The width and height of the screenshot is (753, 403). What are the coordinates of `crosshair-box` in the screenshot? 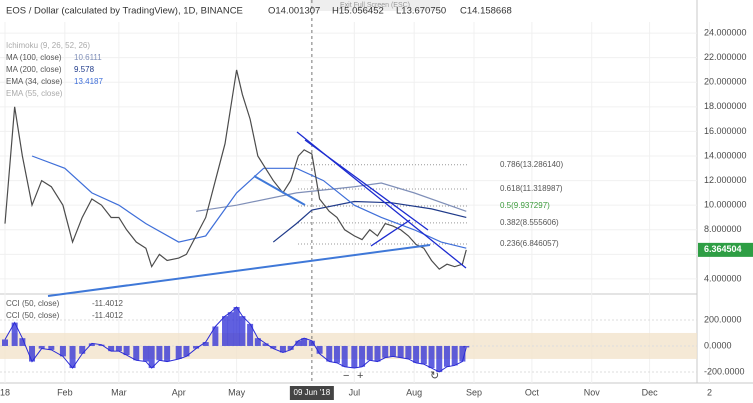 It's located at (311, 393).